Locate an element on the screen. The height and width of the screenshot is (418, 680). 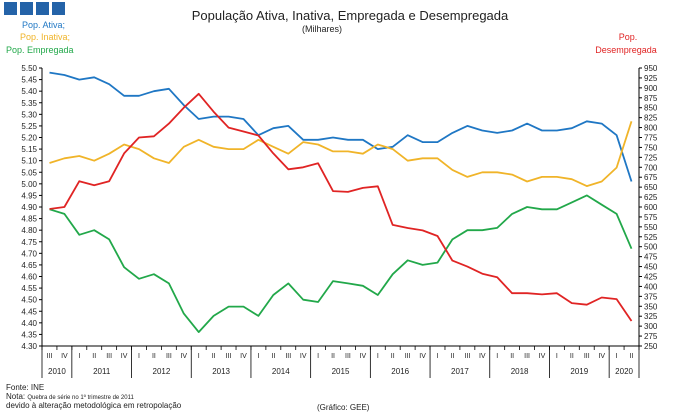
footer-note-prefix: Nota: is located at coordinates (16, 396).